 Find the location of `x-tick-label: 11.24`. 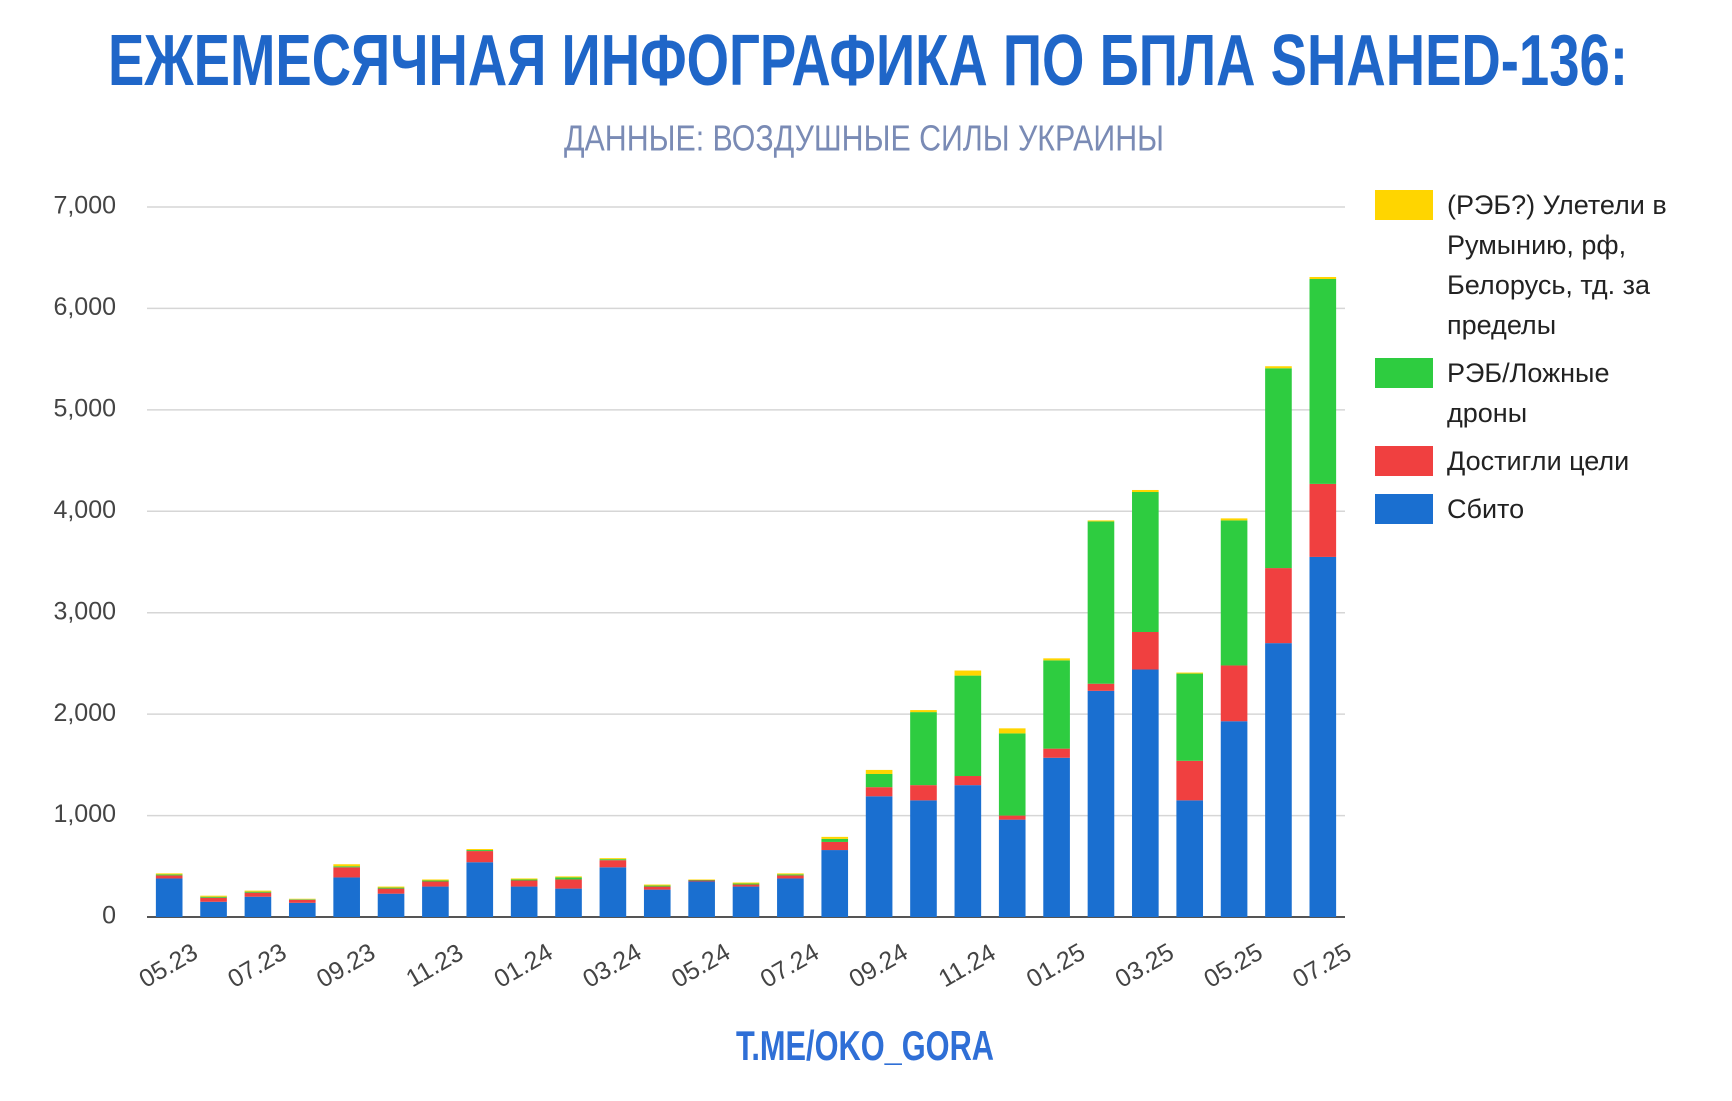

x-tick-label: 11.24 is located at coordinates (967, 965).